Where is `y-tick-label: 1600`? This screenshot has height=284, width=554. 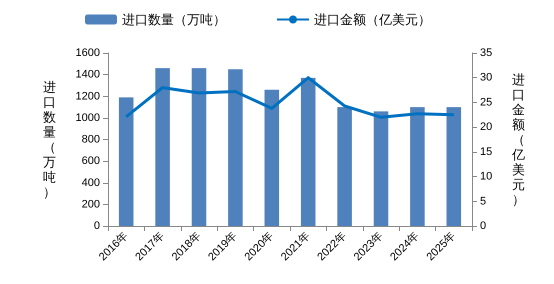
y-tick-label: 1600 is located at coordinates (88, 53).